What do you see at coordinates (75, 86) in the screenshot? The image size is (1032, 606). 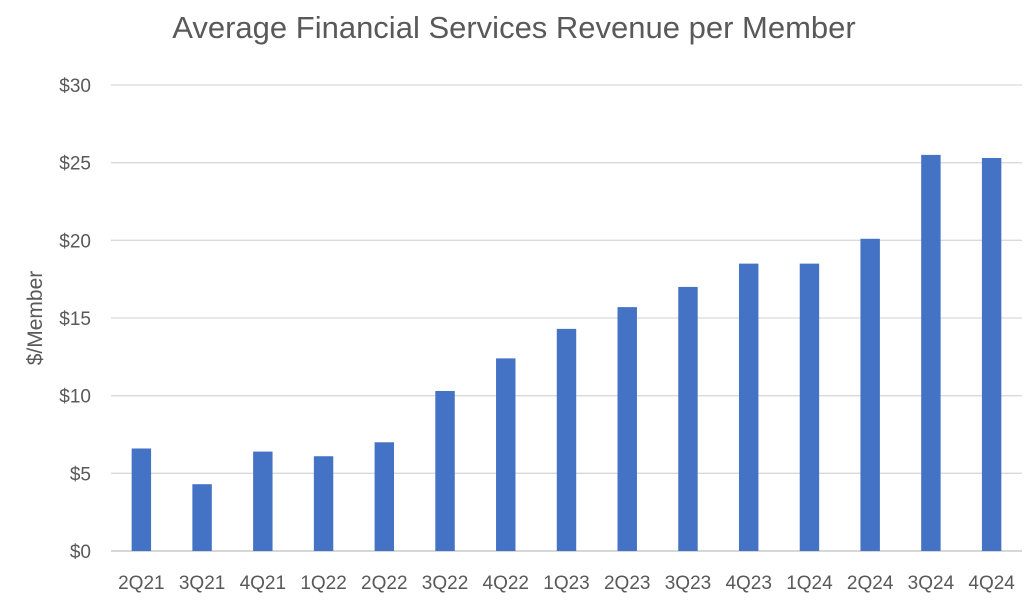 I see `y-tick-label: $30` at bounding box center [75, 86].